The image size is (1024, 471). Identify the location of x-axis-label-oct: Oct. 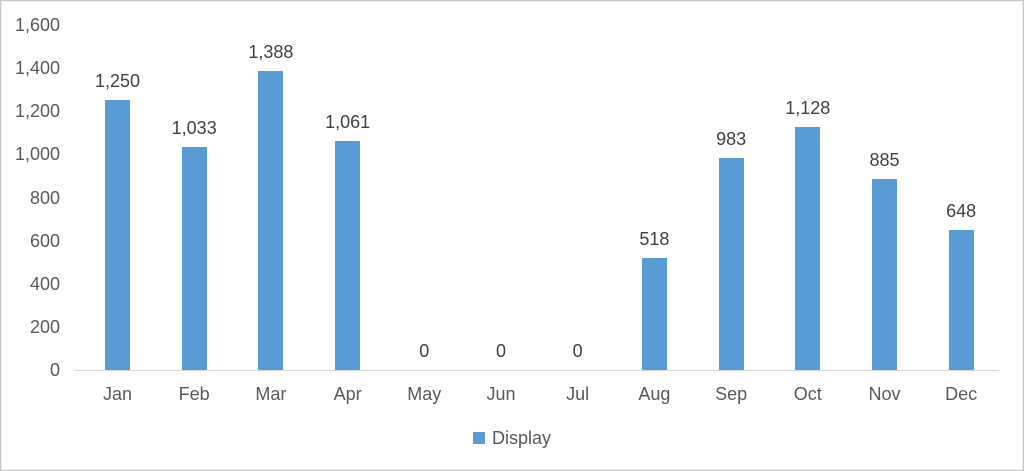
(807, 394).